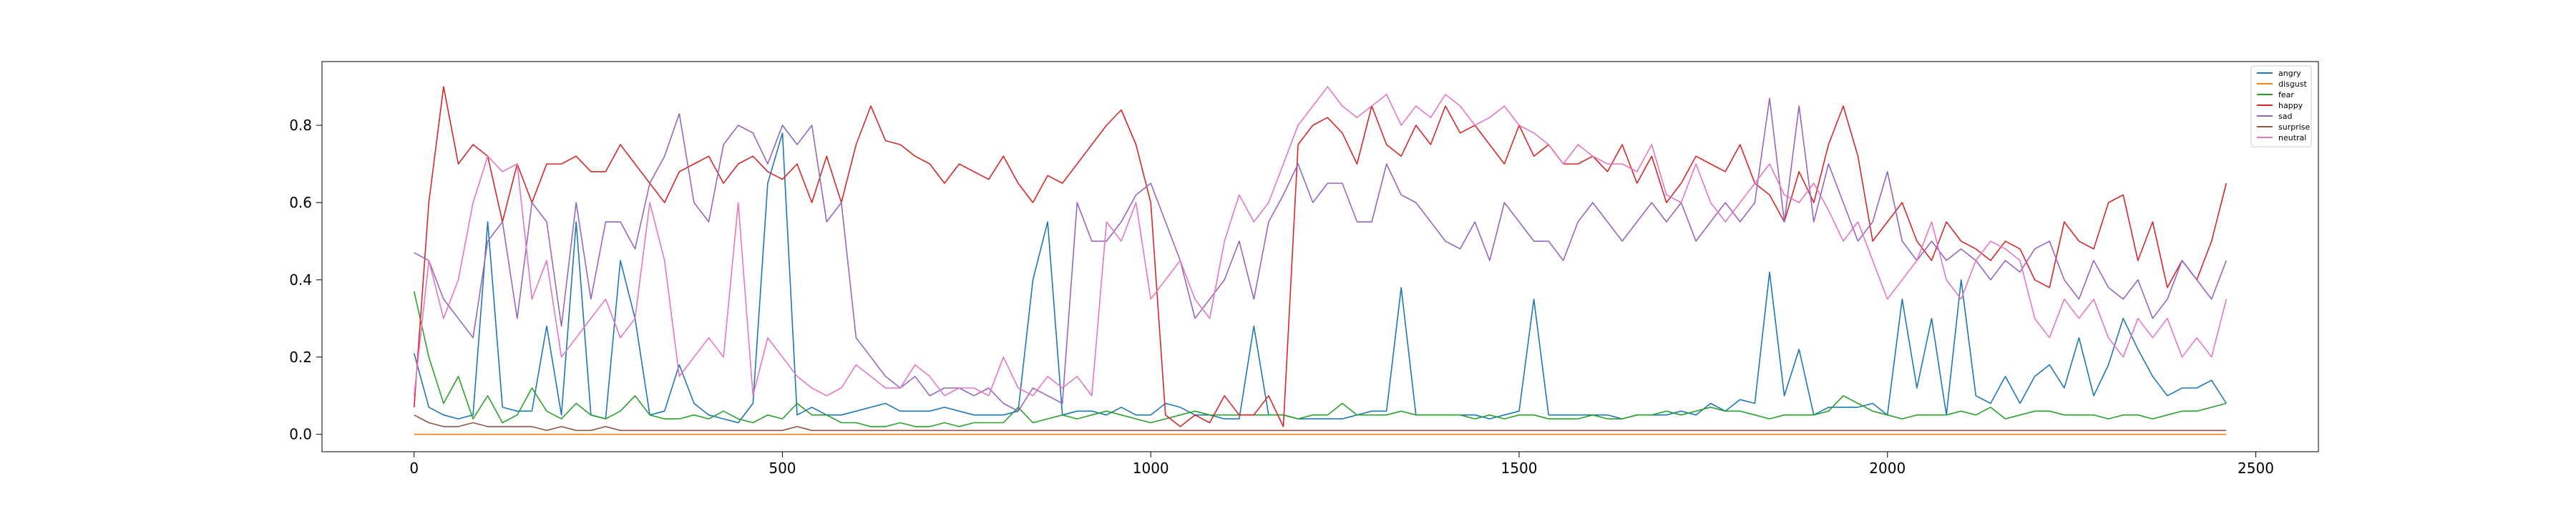 The height and width of the screenshot is (519, 2576). I want to click on legend-label-happy: happy, so click(2290, 106).